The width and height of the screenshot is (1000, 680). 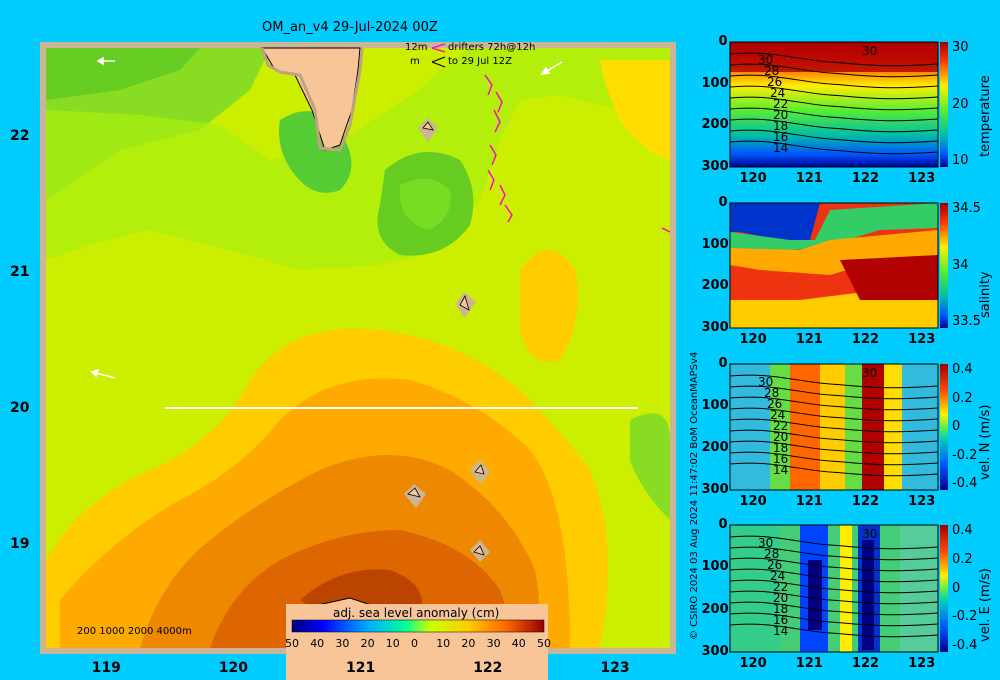 I want to click on colorbar-tick-label: 10, so click(x=960, y=160).